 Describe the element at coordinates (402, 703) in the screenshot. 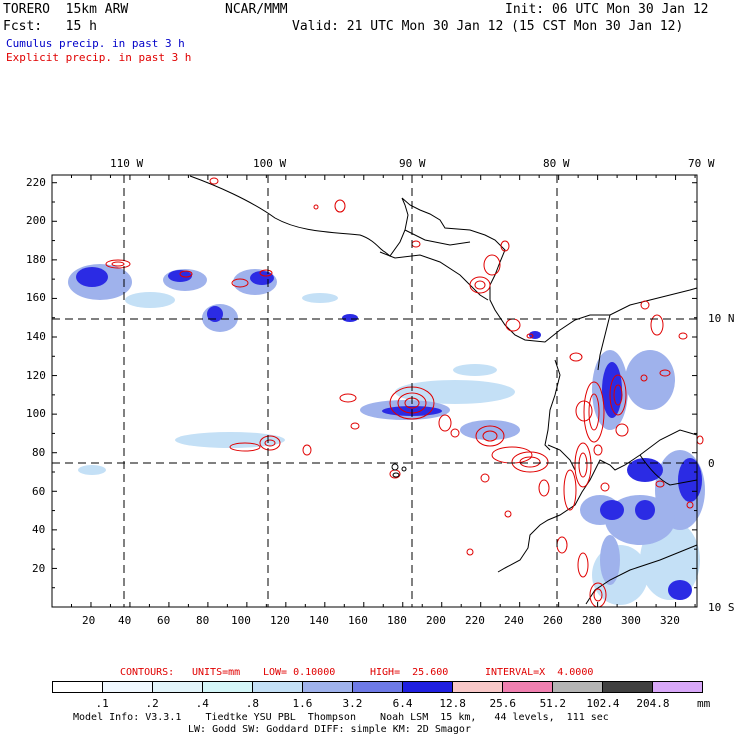

I see `colorbar-label: 6.4` at that location.